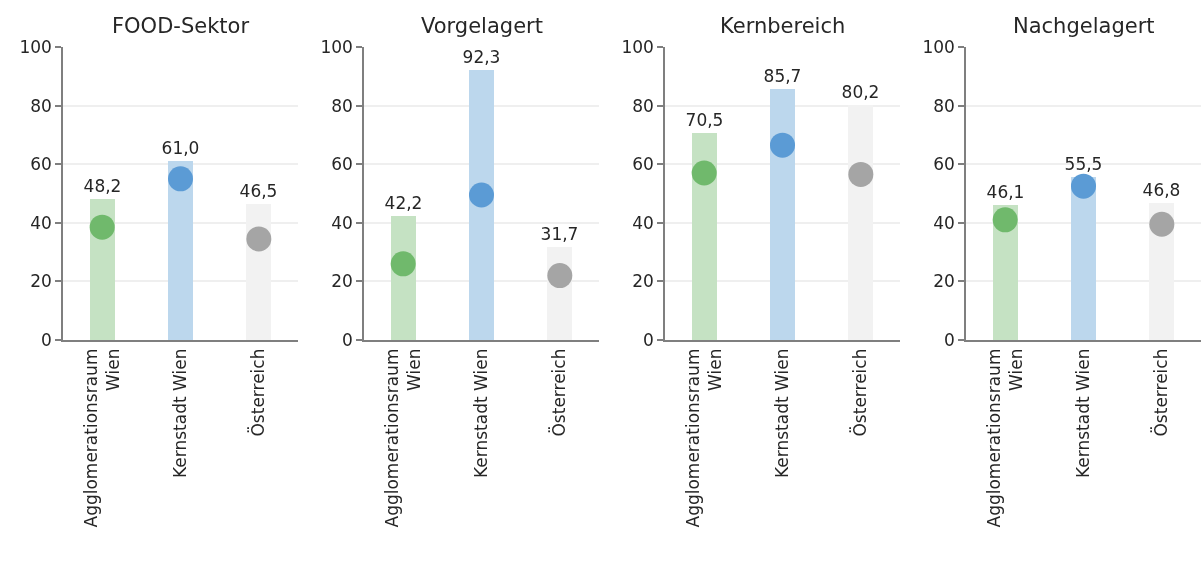 This screenshot has height=564, width=1204. Describe the element at coordinates (1084, 26) in the screenshot. I see `chart-title: Nachgelagert` at that location.